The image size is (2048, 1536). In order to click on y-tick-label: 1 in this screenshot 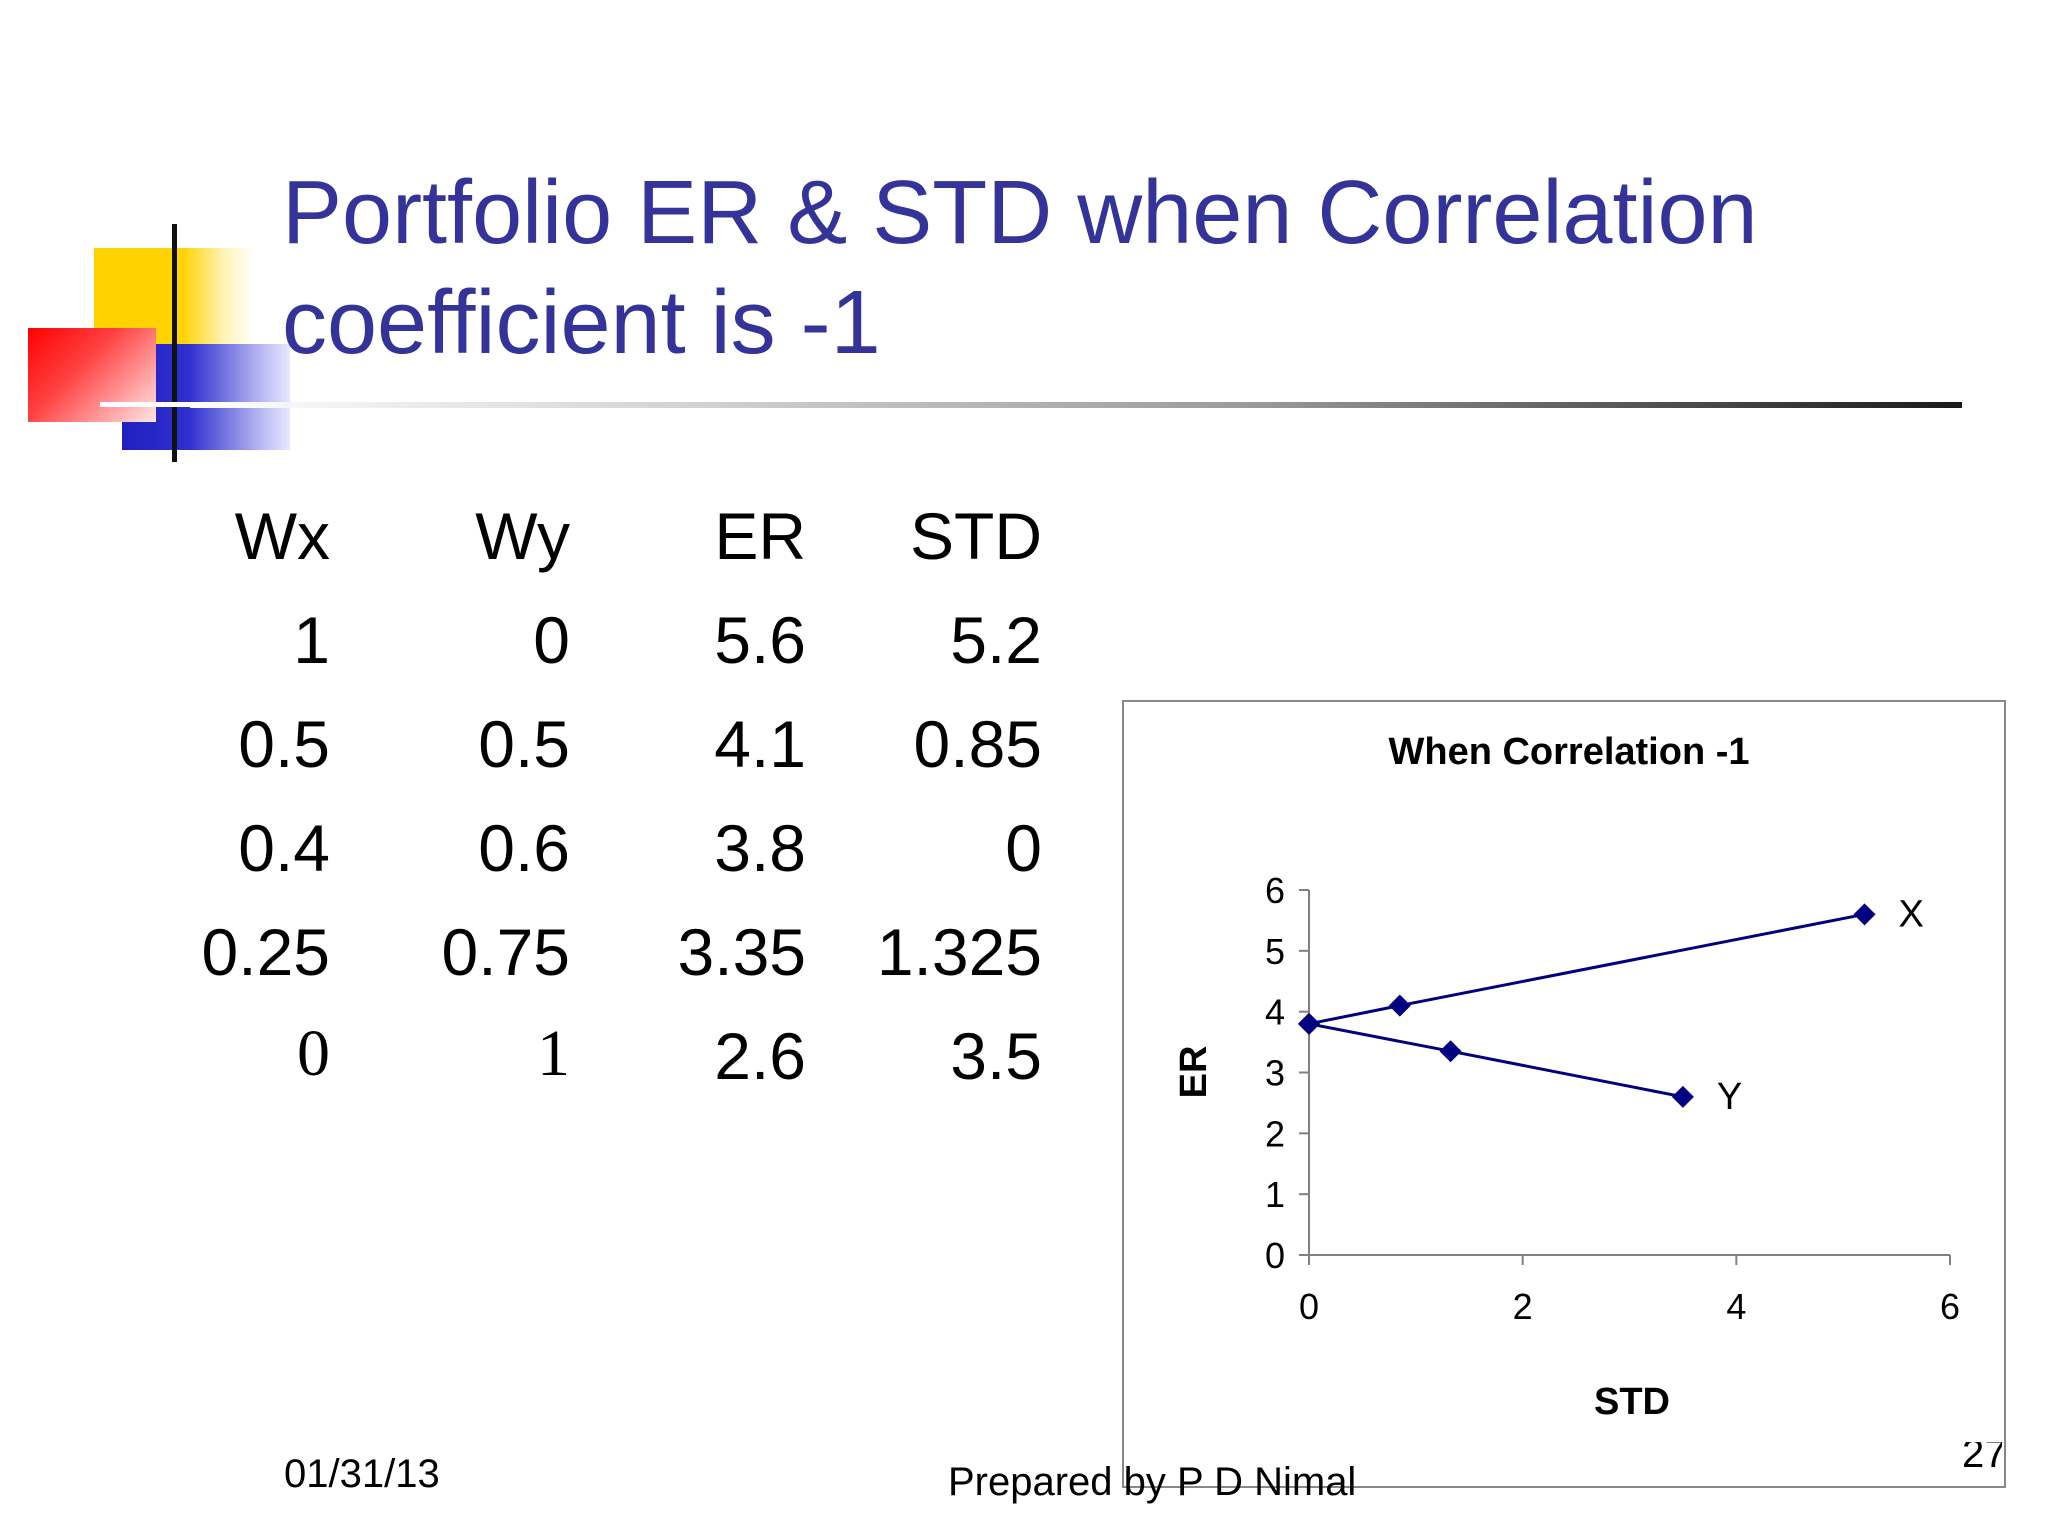, I will do `click(1275, 1194)`.